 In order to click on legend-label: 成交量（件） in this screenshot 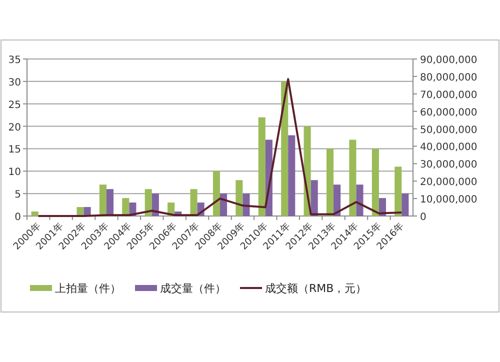, I will do `click(193, 288)`.